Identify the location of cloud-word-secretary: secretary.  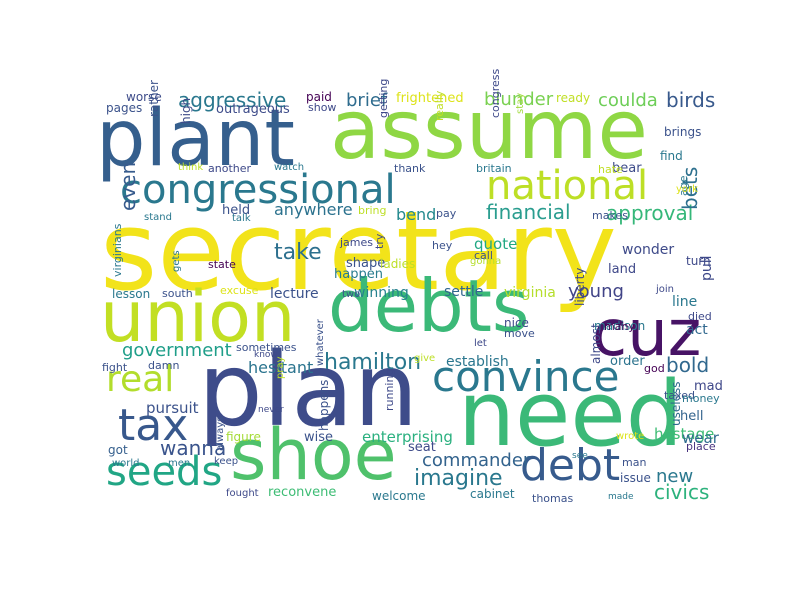
(358, 251).